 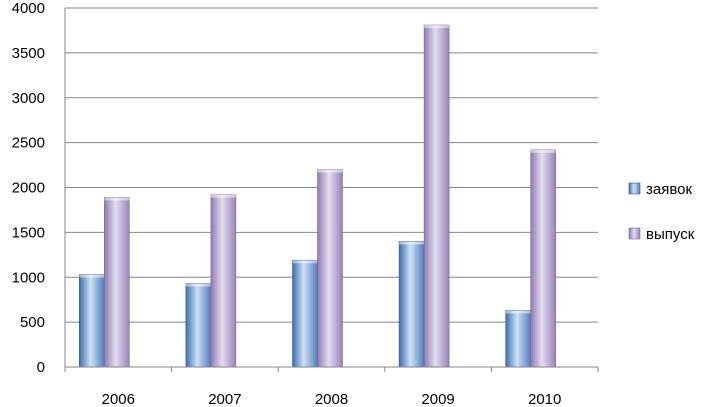 What do you see at coordinates (118, 399) in the screenshot?
I see `x-category-label: 2006` at bounding box center [118, 399].